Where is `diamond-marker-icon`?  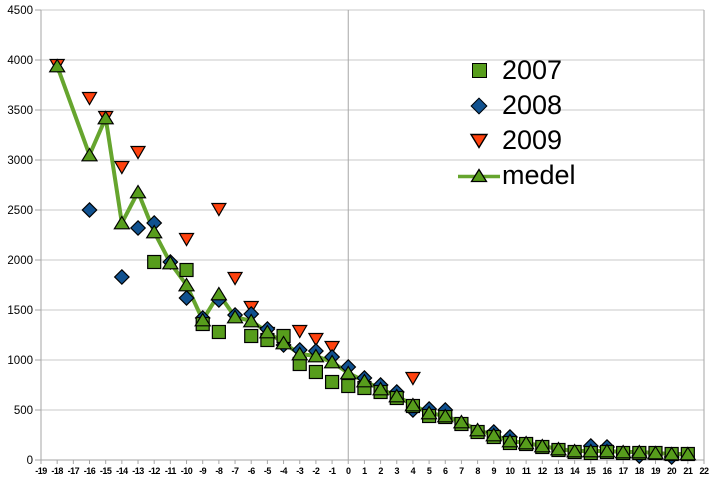 diamond-marker-icon is located at coordinates (479, 105).